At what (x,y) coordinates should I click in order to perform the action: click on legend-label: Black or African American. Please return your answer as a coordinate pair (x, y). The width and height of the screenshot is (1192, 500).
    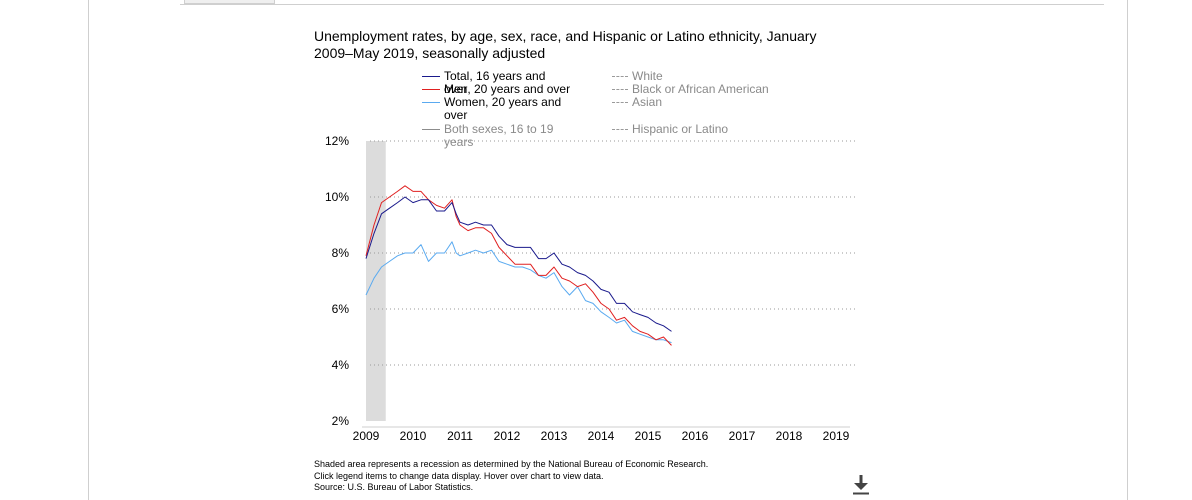
    Looking at the image, I should click on (700, 89).